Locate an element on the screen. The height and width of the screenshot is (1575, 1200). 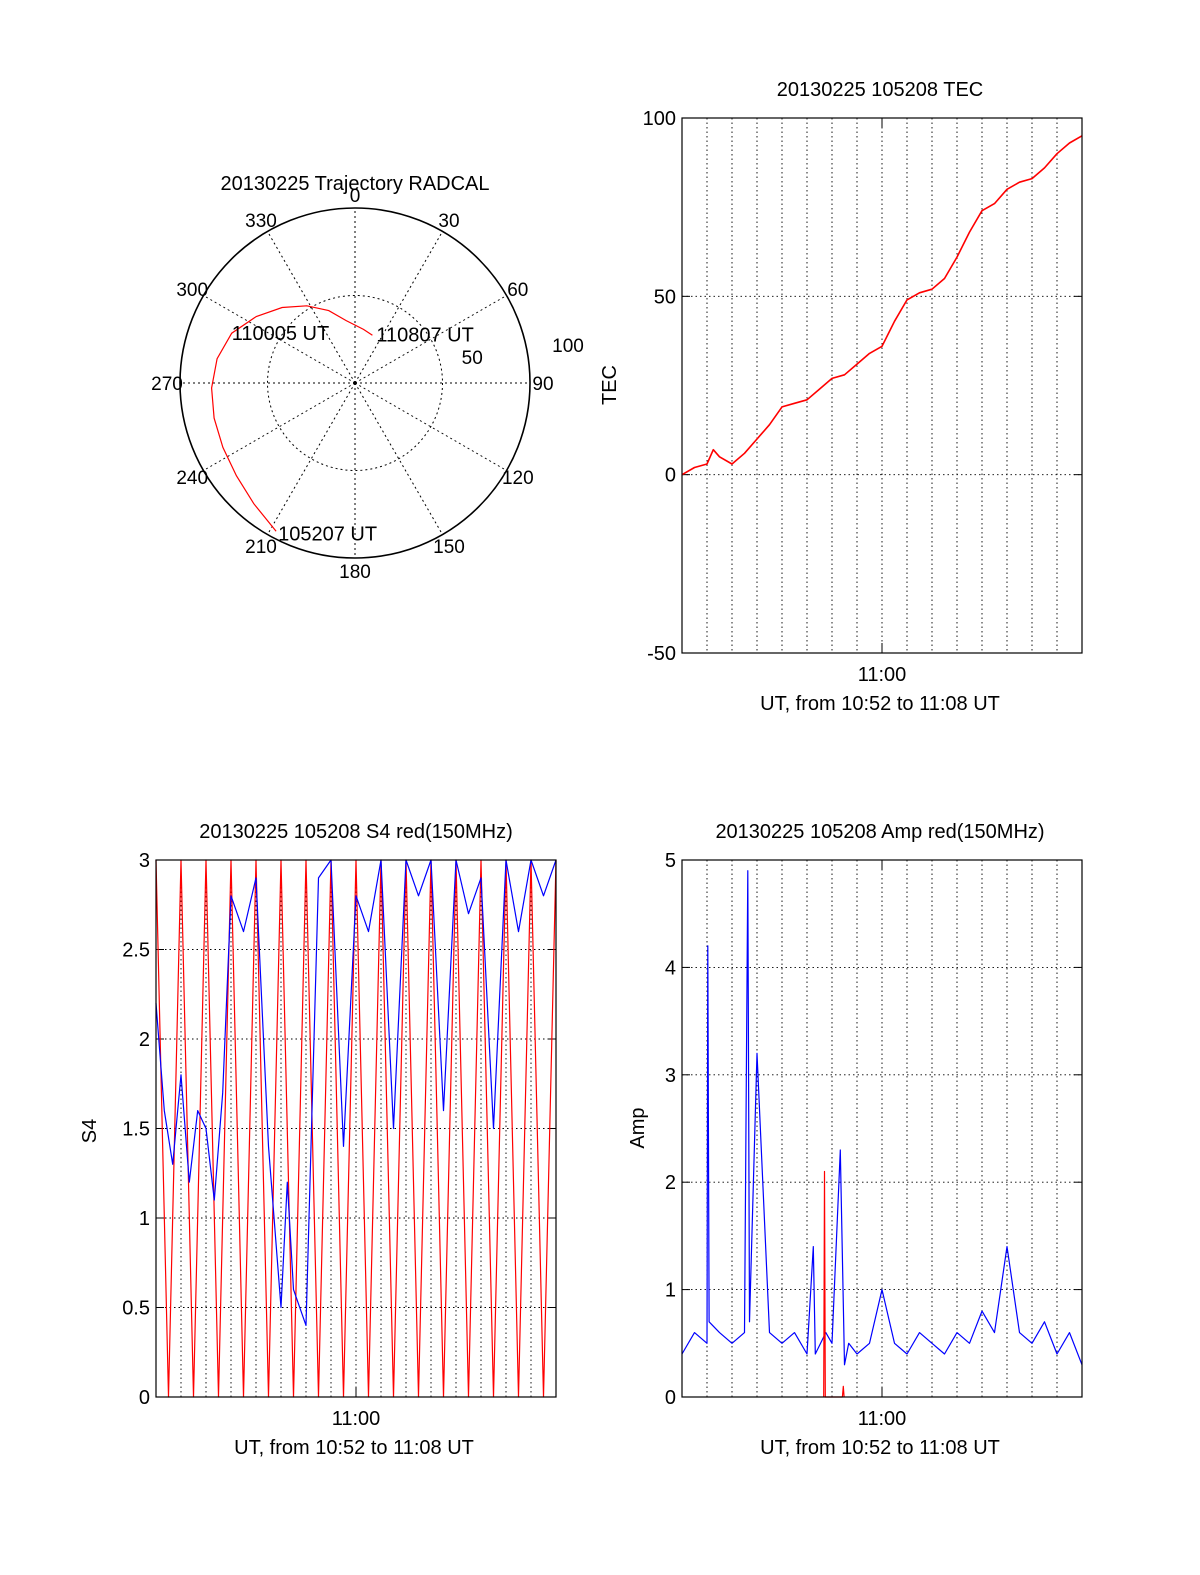
polar-angle-label-270: 270 is located at coordinates (167, 384).